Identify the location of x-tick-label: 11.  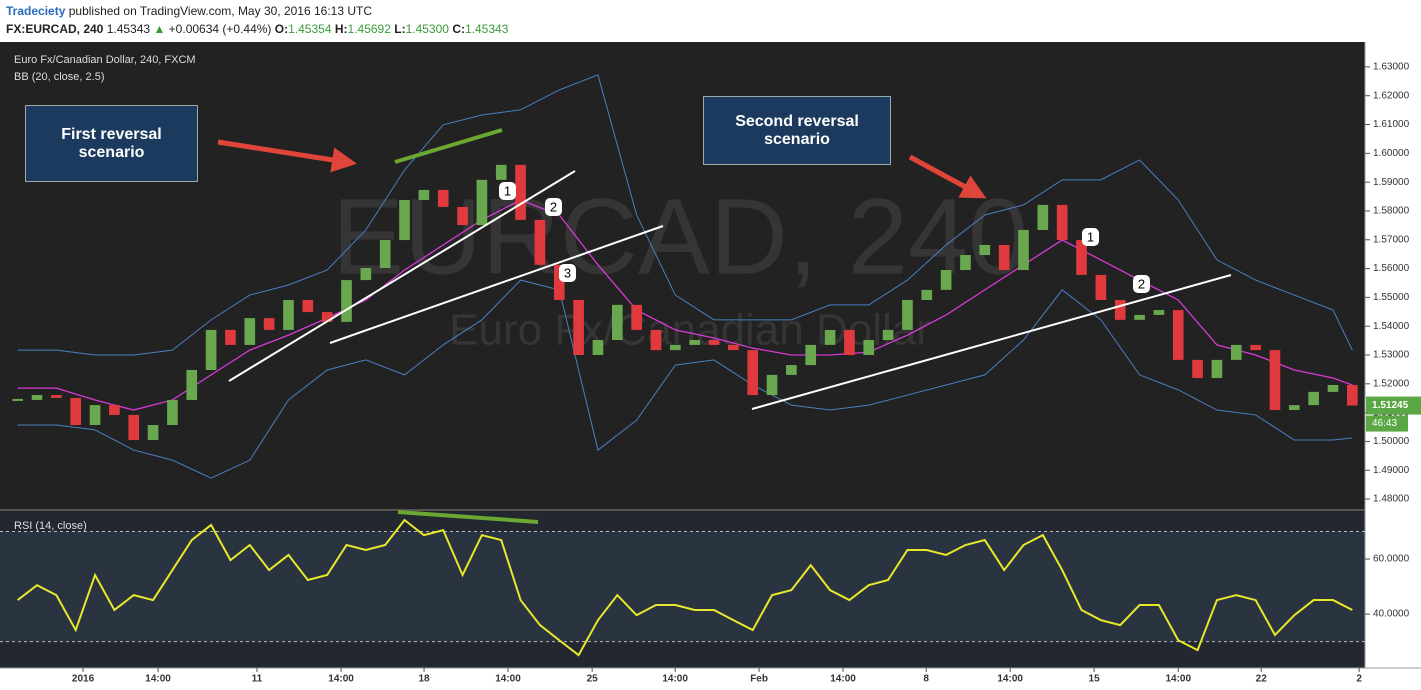
(257, 679).